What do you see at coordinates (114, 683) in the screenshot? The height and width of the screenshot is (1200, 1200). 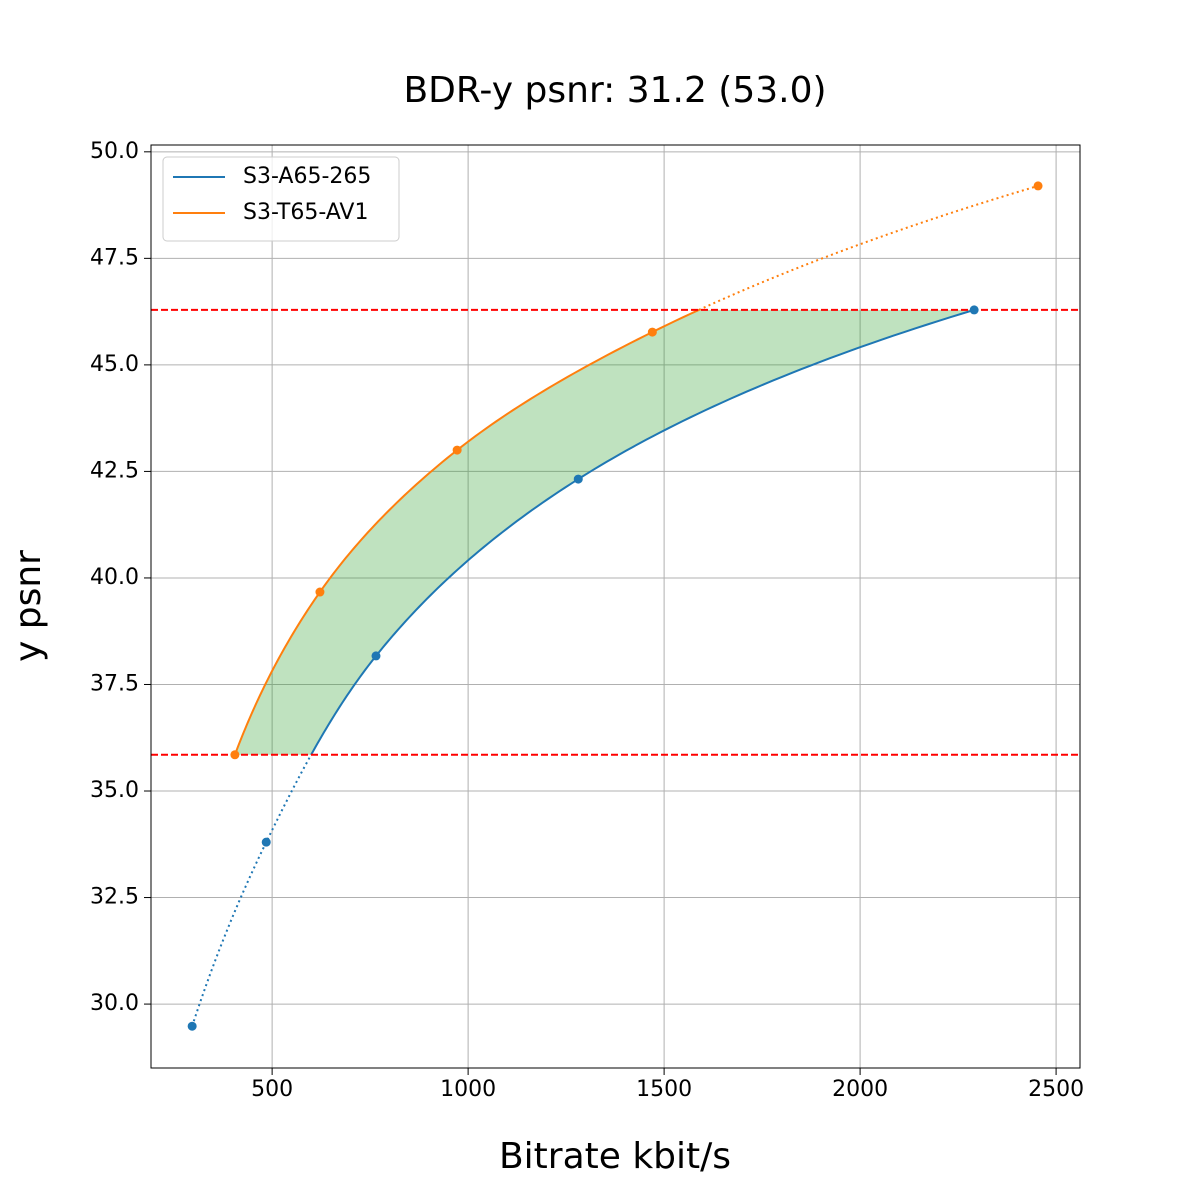 I see `y-tick-label: 37.5` at bounding box center [114, 683].